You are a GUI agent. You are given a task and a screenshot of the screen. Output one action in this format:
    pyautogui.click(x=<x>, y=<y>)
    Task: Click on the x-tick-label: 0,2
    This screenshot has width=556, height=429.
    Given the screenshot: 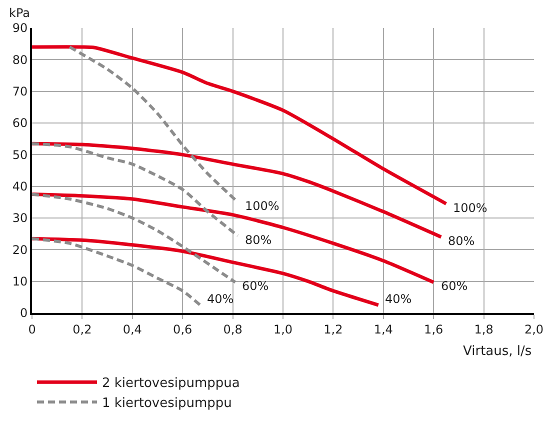 What is the action you would take?
    pyautogui.click(x=82, y=329)
    